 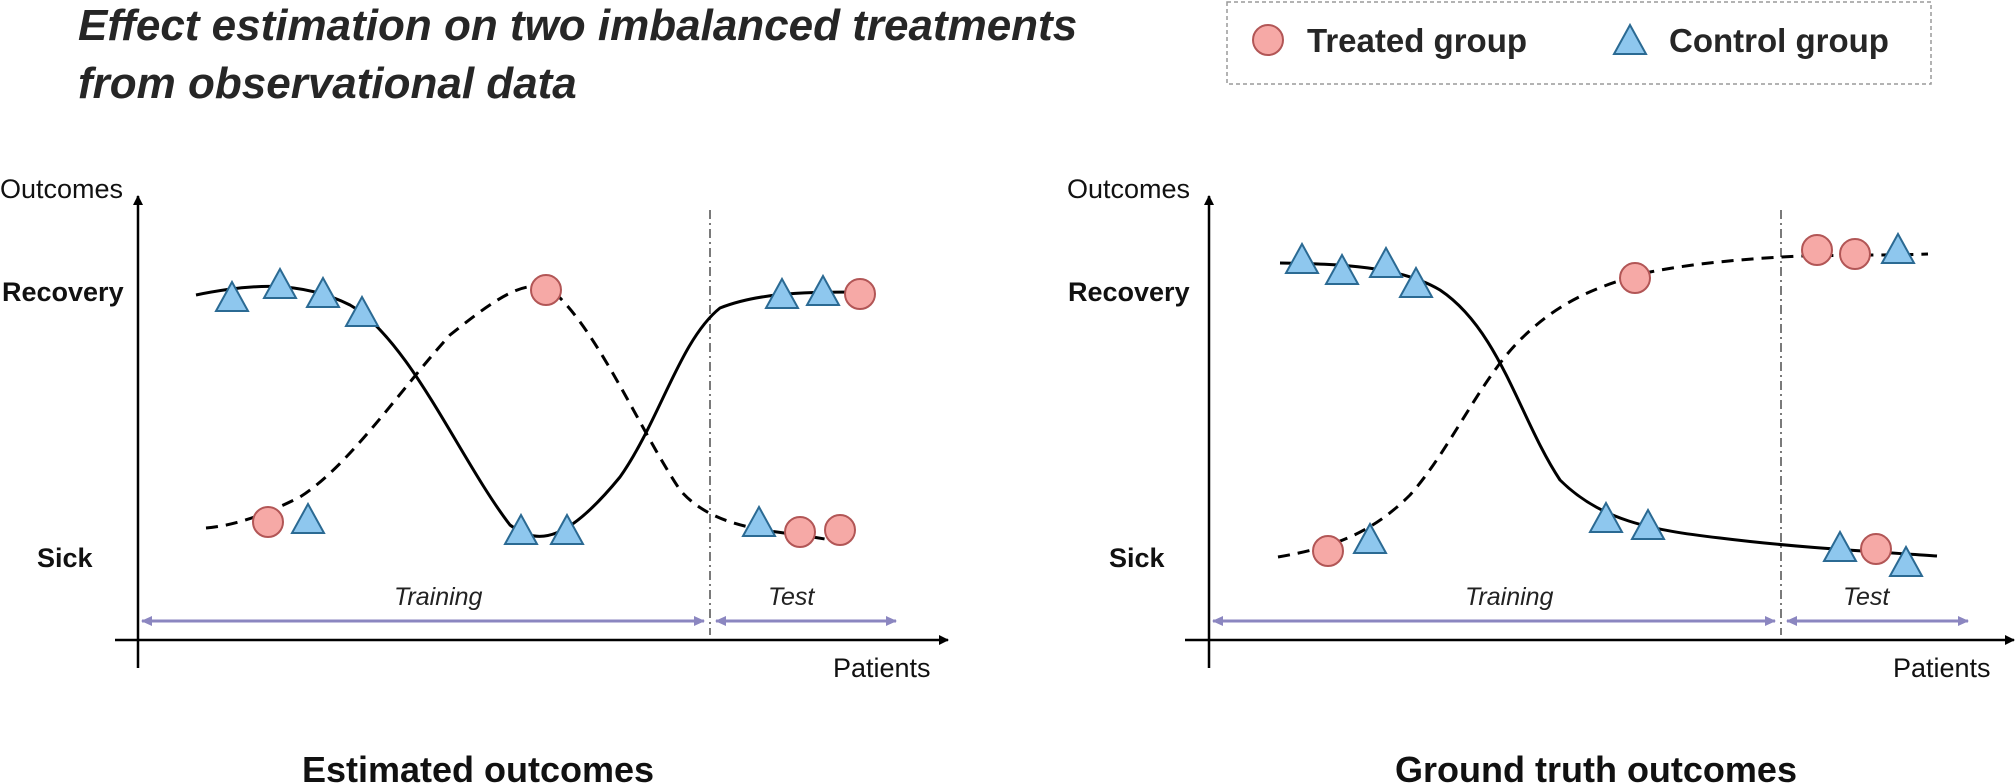 I want to click on legend-box, so click(x=1579, y=43).